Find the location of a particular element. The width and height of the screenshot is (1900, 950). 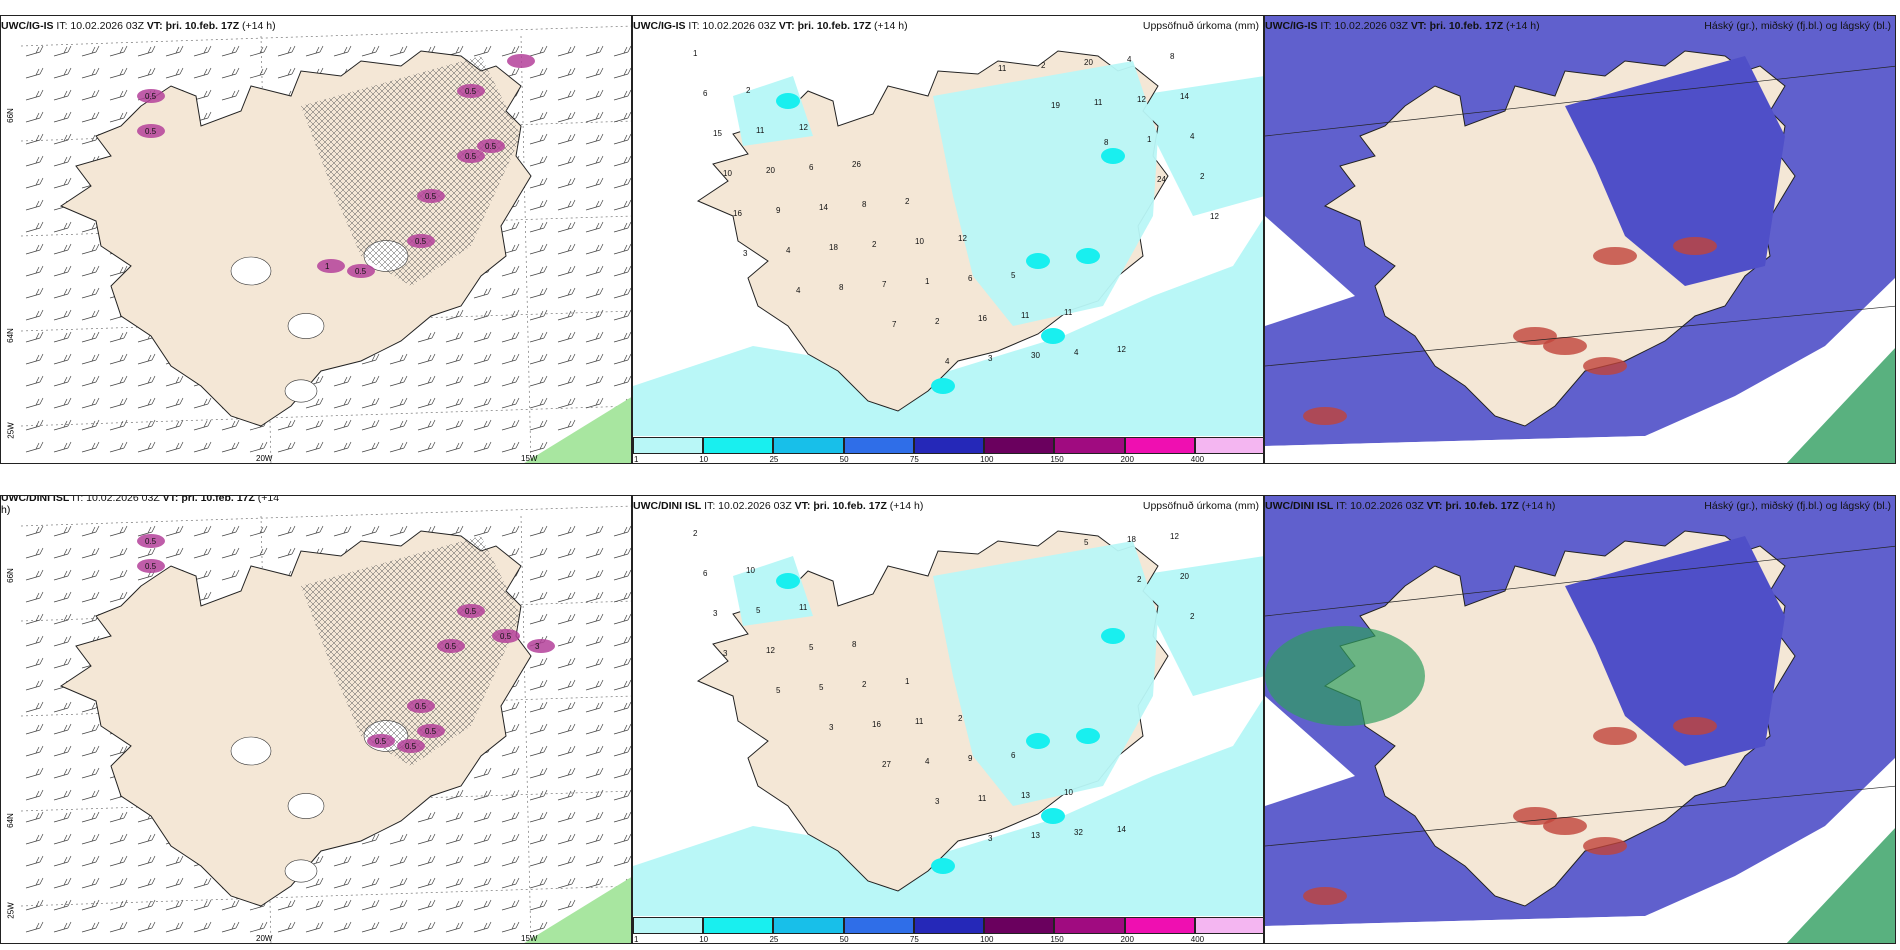

lat-label-64: 64N is located at coordinates (10, 820).